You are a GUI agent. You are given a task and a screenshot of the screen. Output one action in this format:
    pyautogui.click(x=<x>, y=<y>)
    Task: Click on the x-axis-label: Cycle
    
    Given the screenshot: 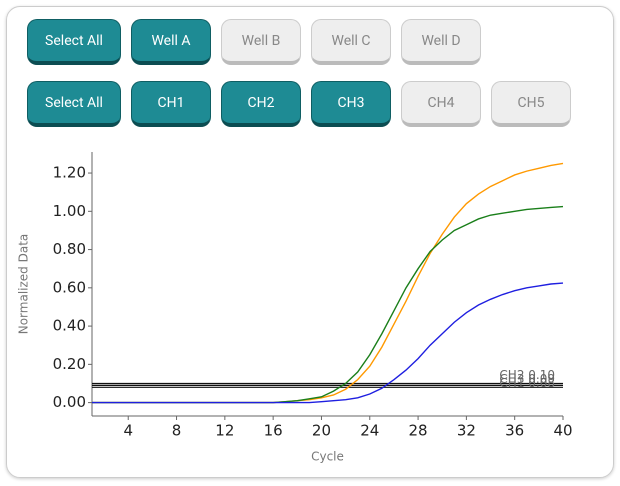 What is the action you would take?
    pyautogui.click(x=327, y=457)
    